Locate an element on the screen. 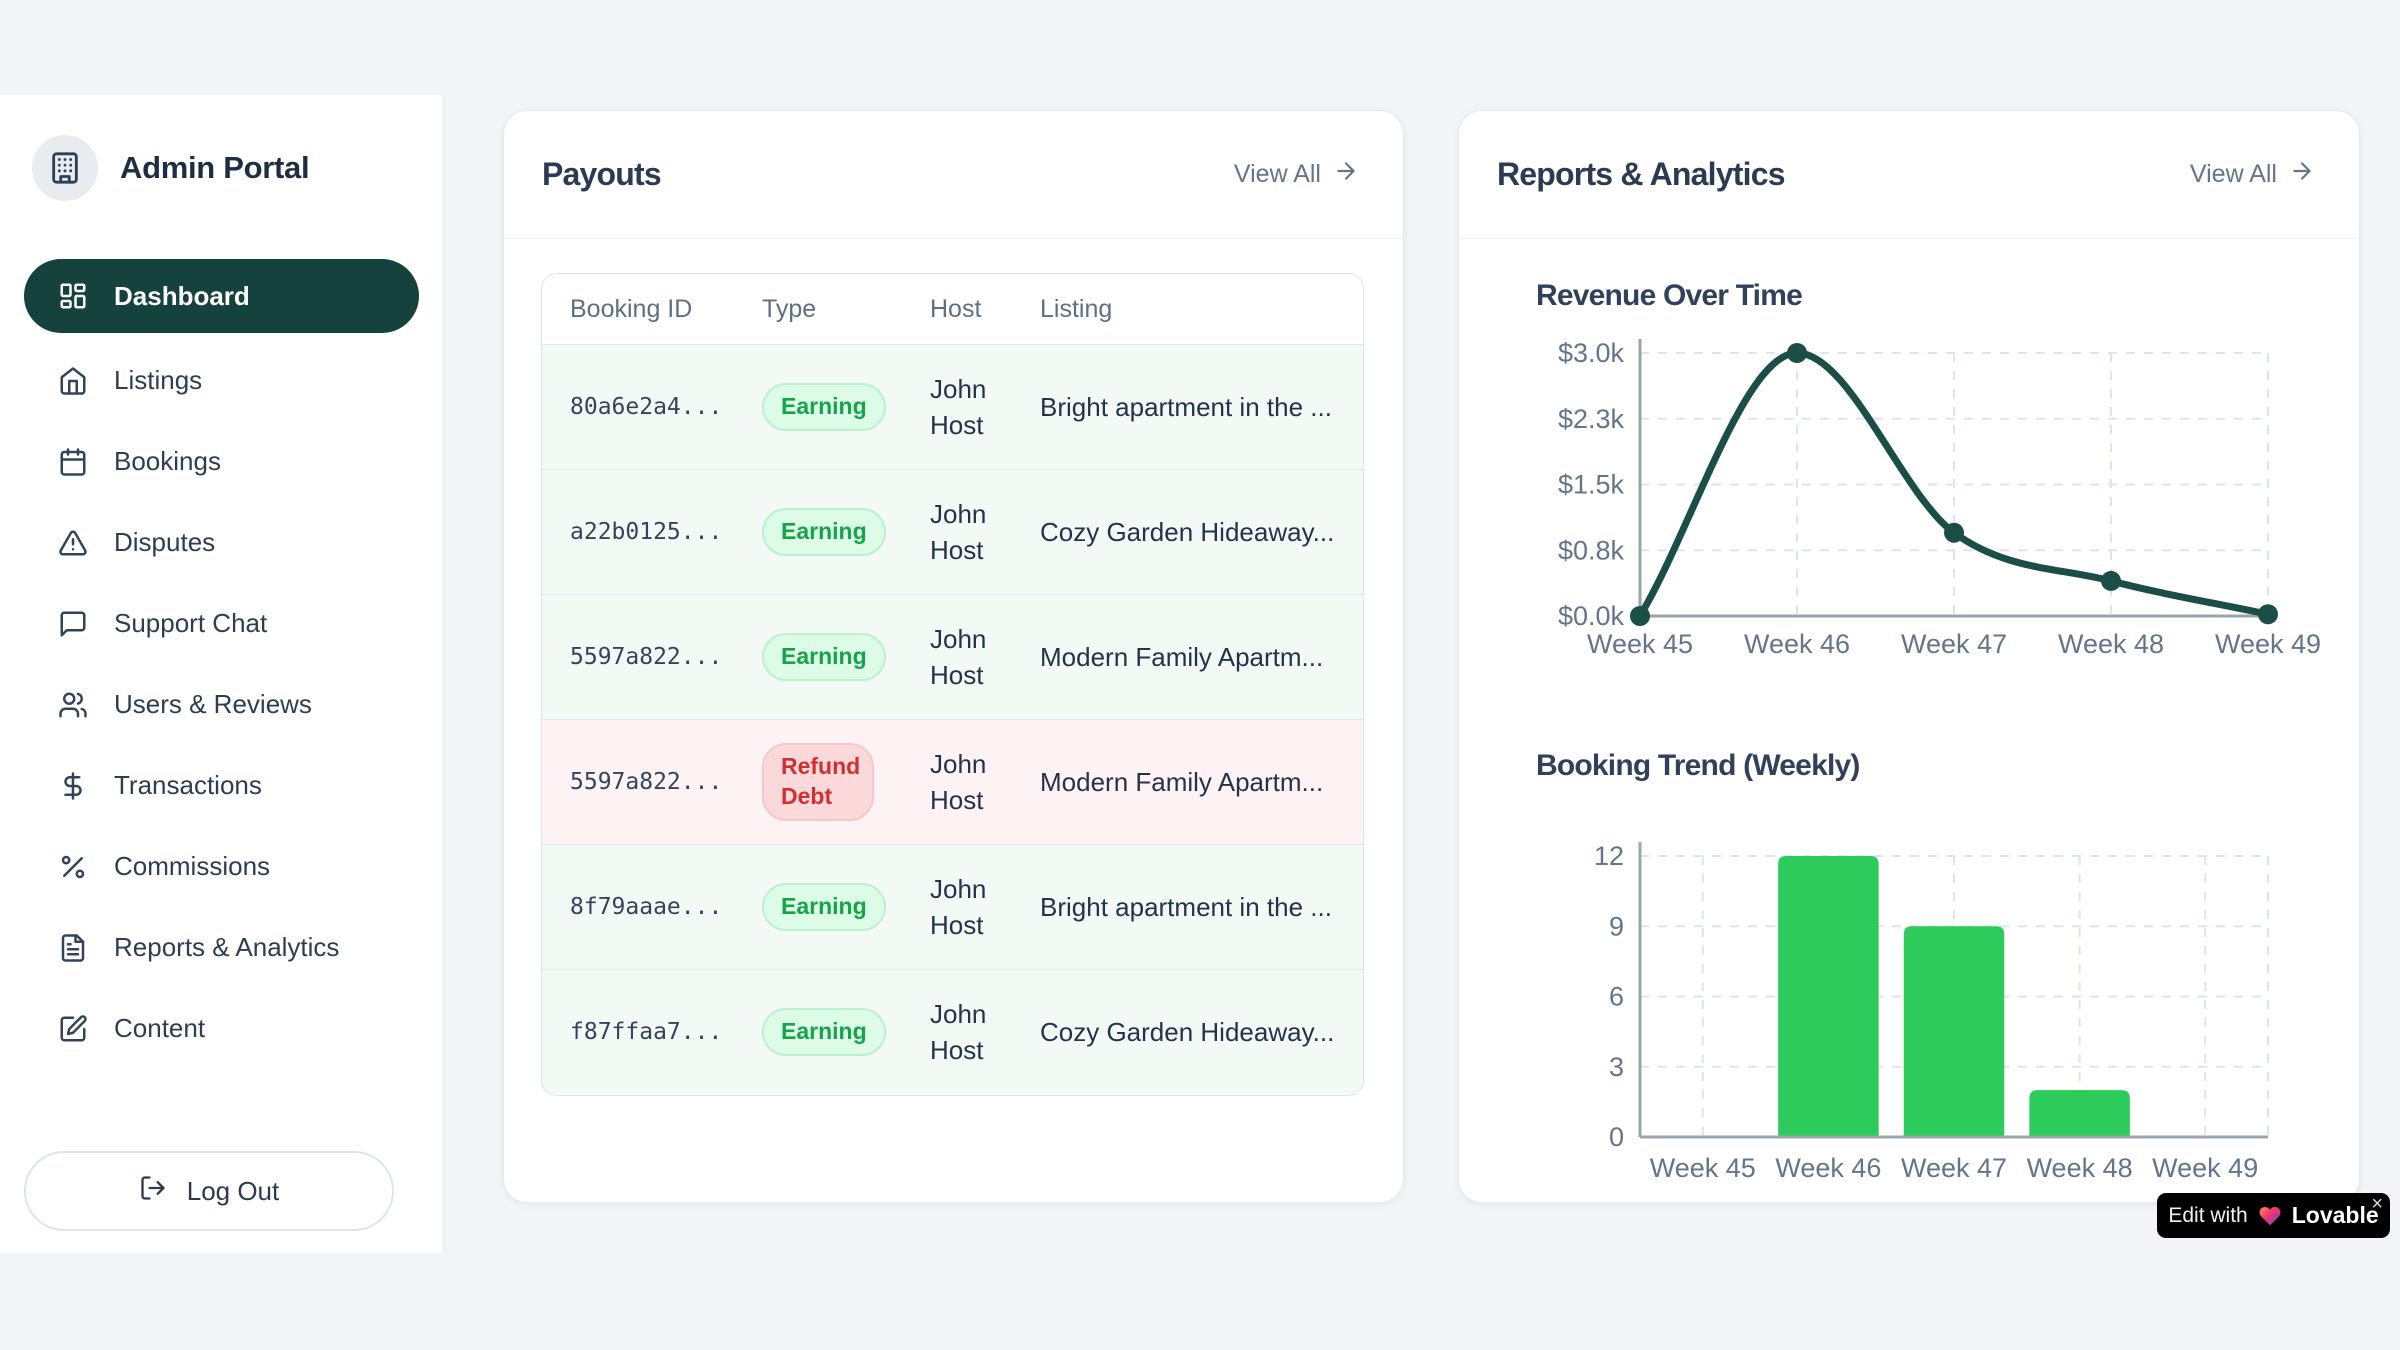 Image resolution: width=2400 pixels, height=1350 pixels. column-host: Host is located at coordinates (956, 308).